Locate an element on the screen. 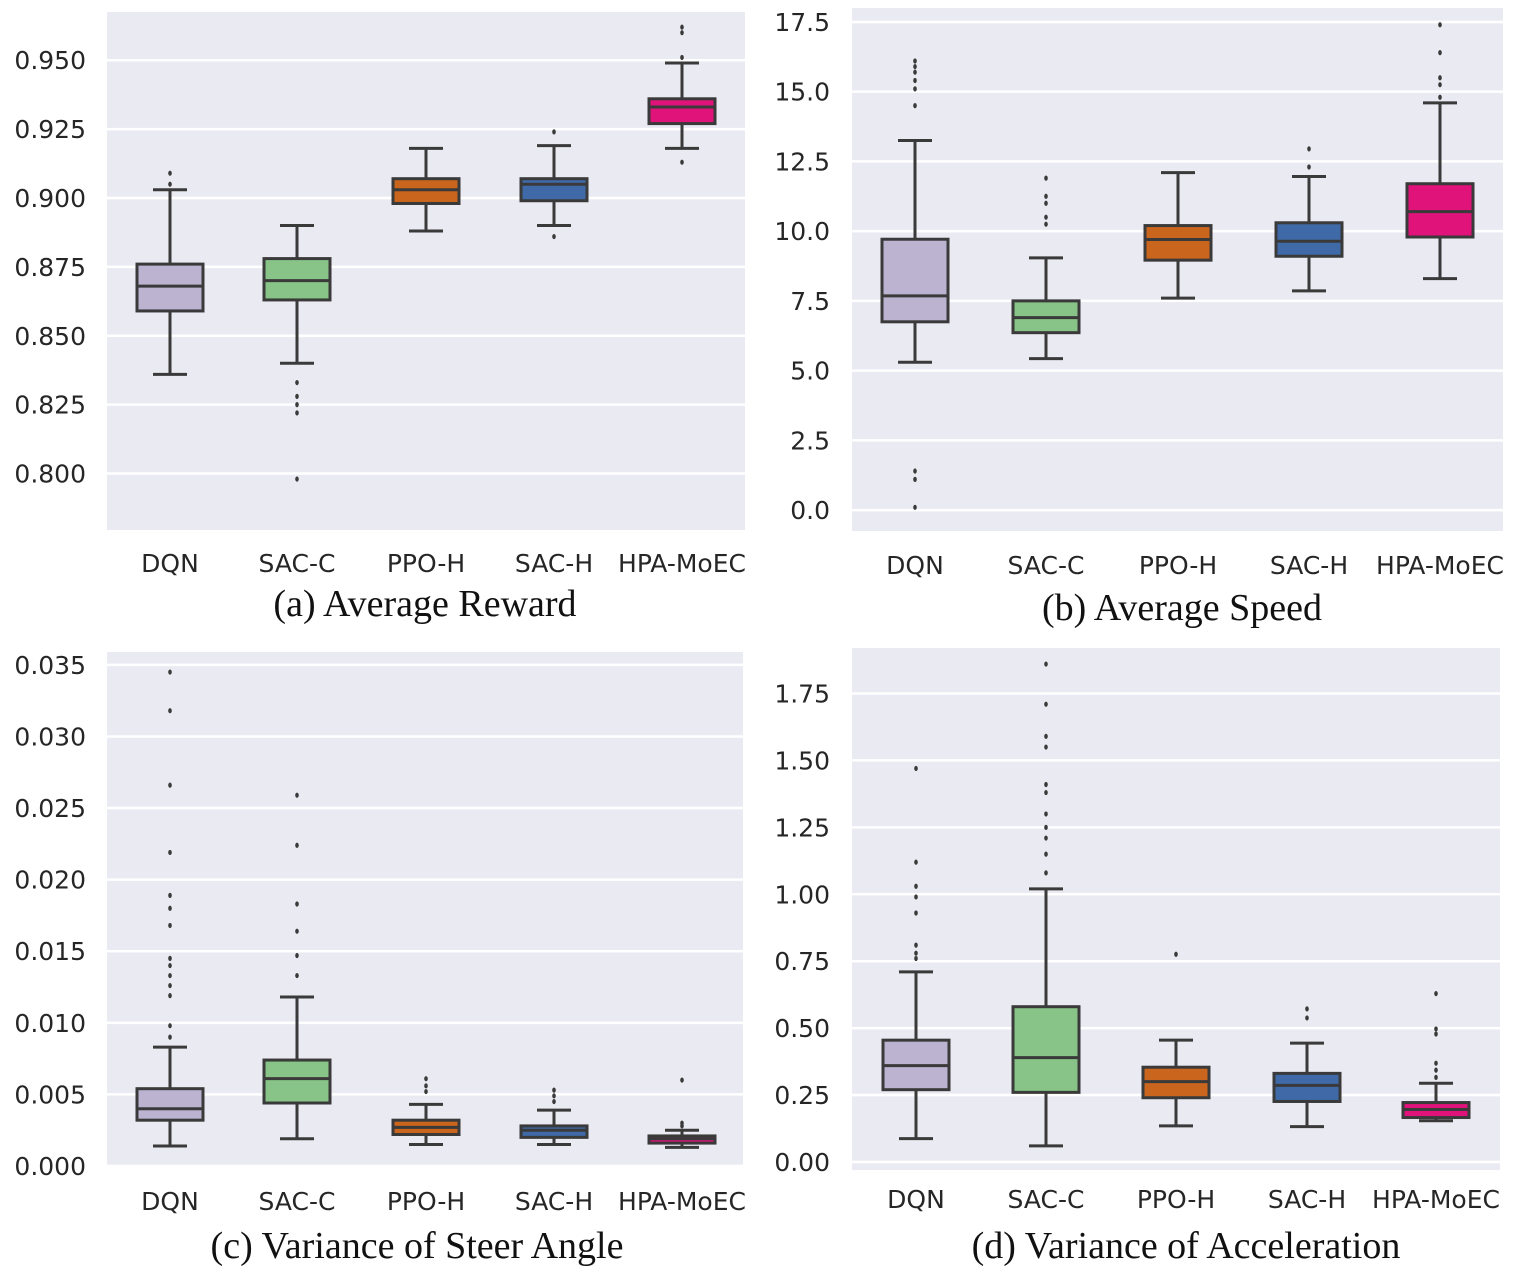 The height and width of the screenshot is (1273, 1516). y-tick-label: 17.5 is located at coordinates (802, 22).